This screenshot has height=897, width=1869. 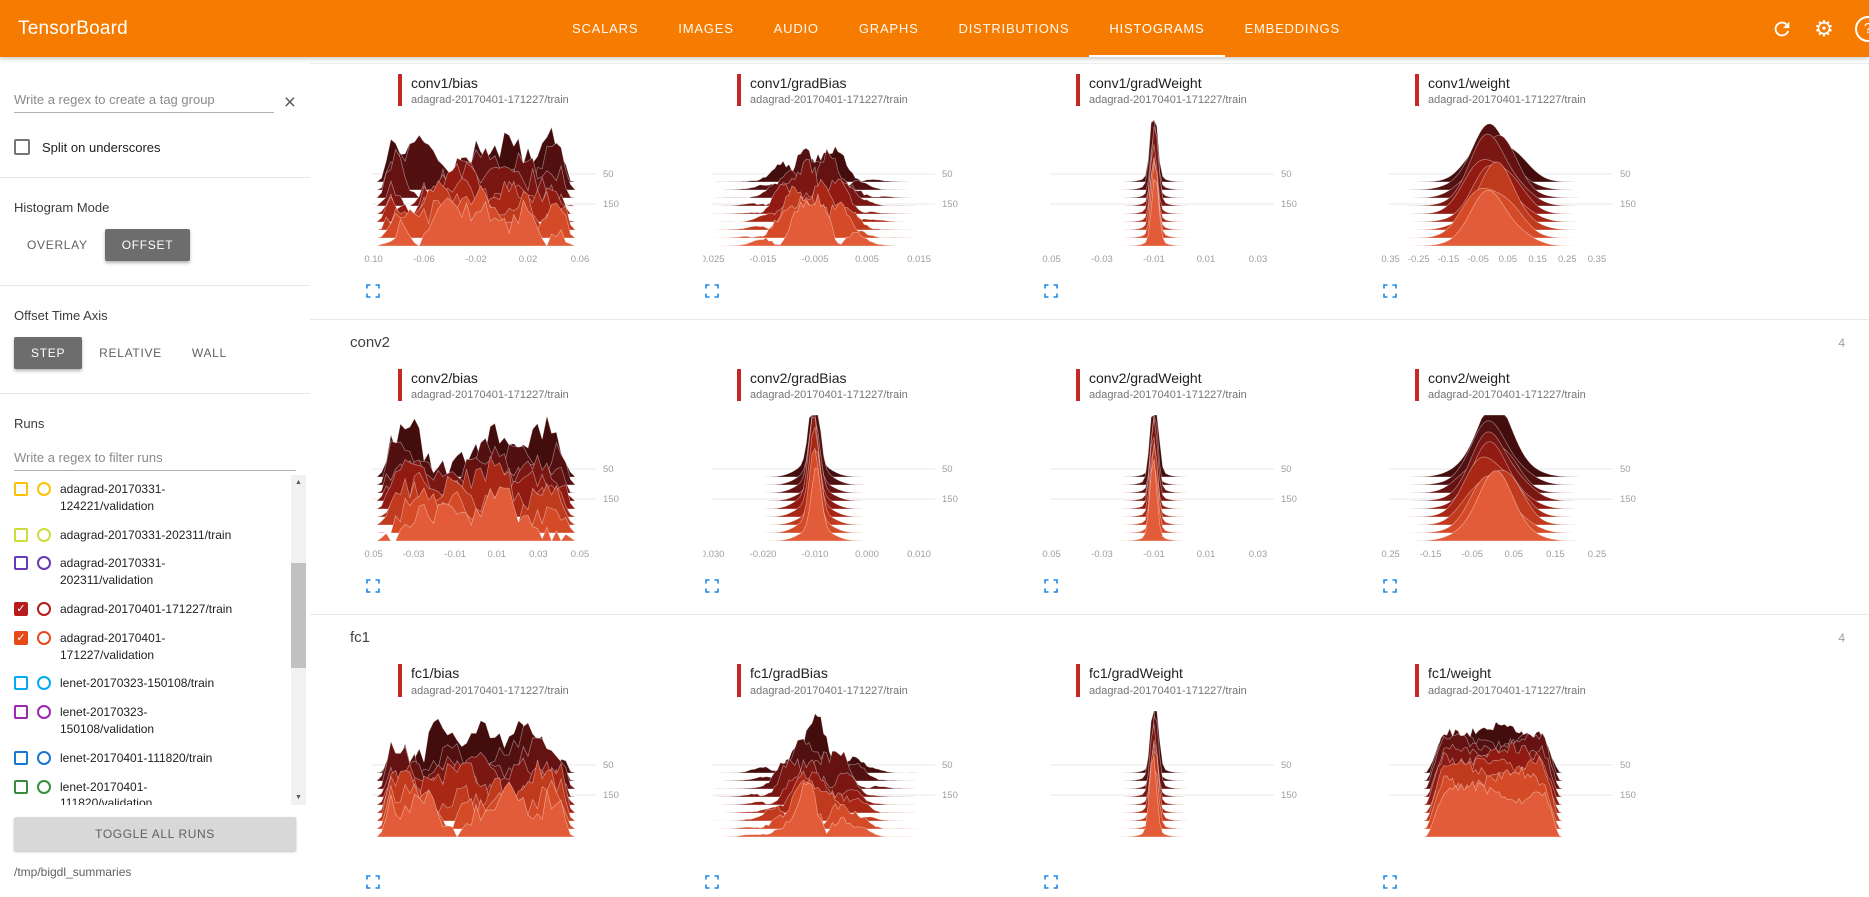 I want to click on card-title: conv1/bias, so click(x=444, y=83).